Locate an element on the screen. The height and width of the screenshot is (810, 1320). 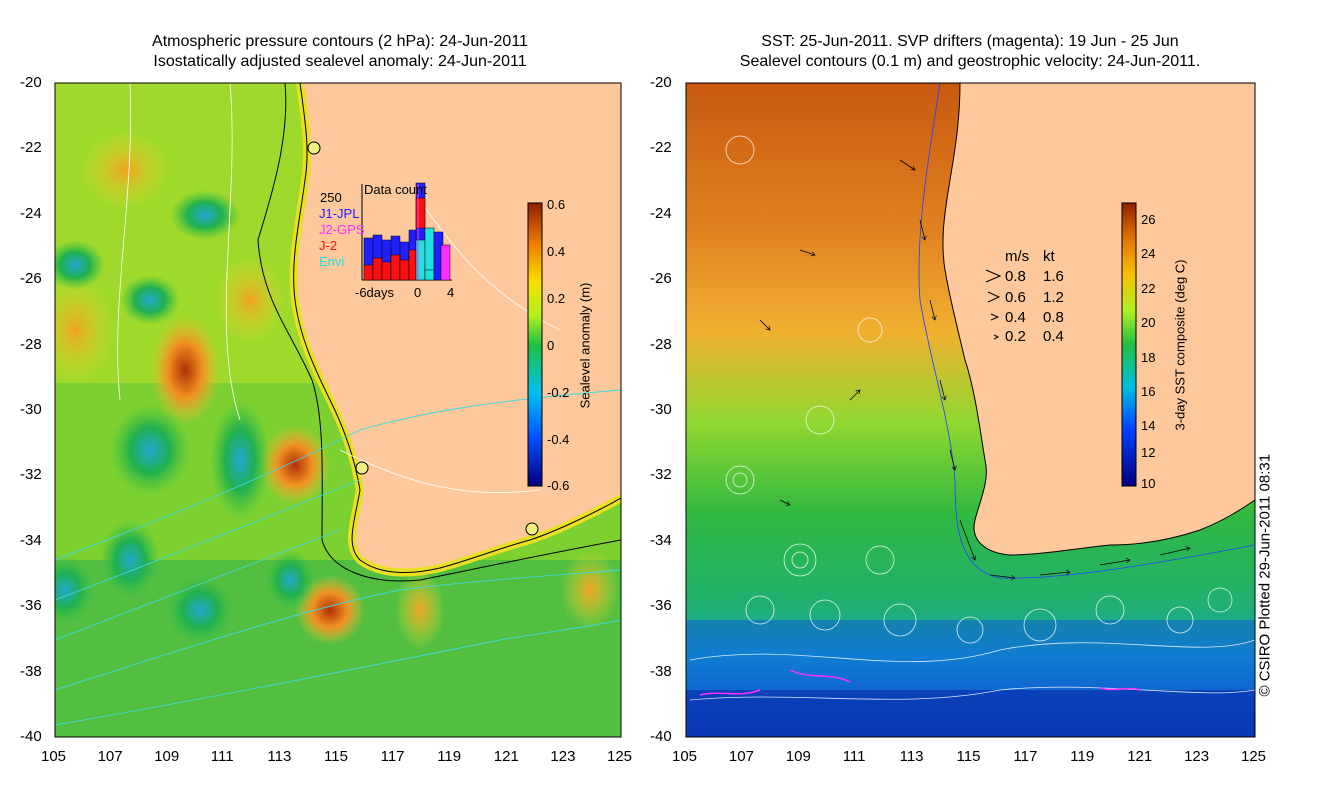
left-lon-tick: 121 is located at coordinates (506, 756).